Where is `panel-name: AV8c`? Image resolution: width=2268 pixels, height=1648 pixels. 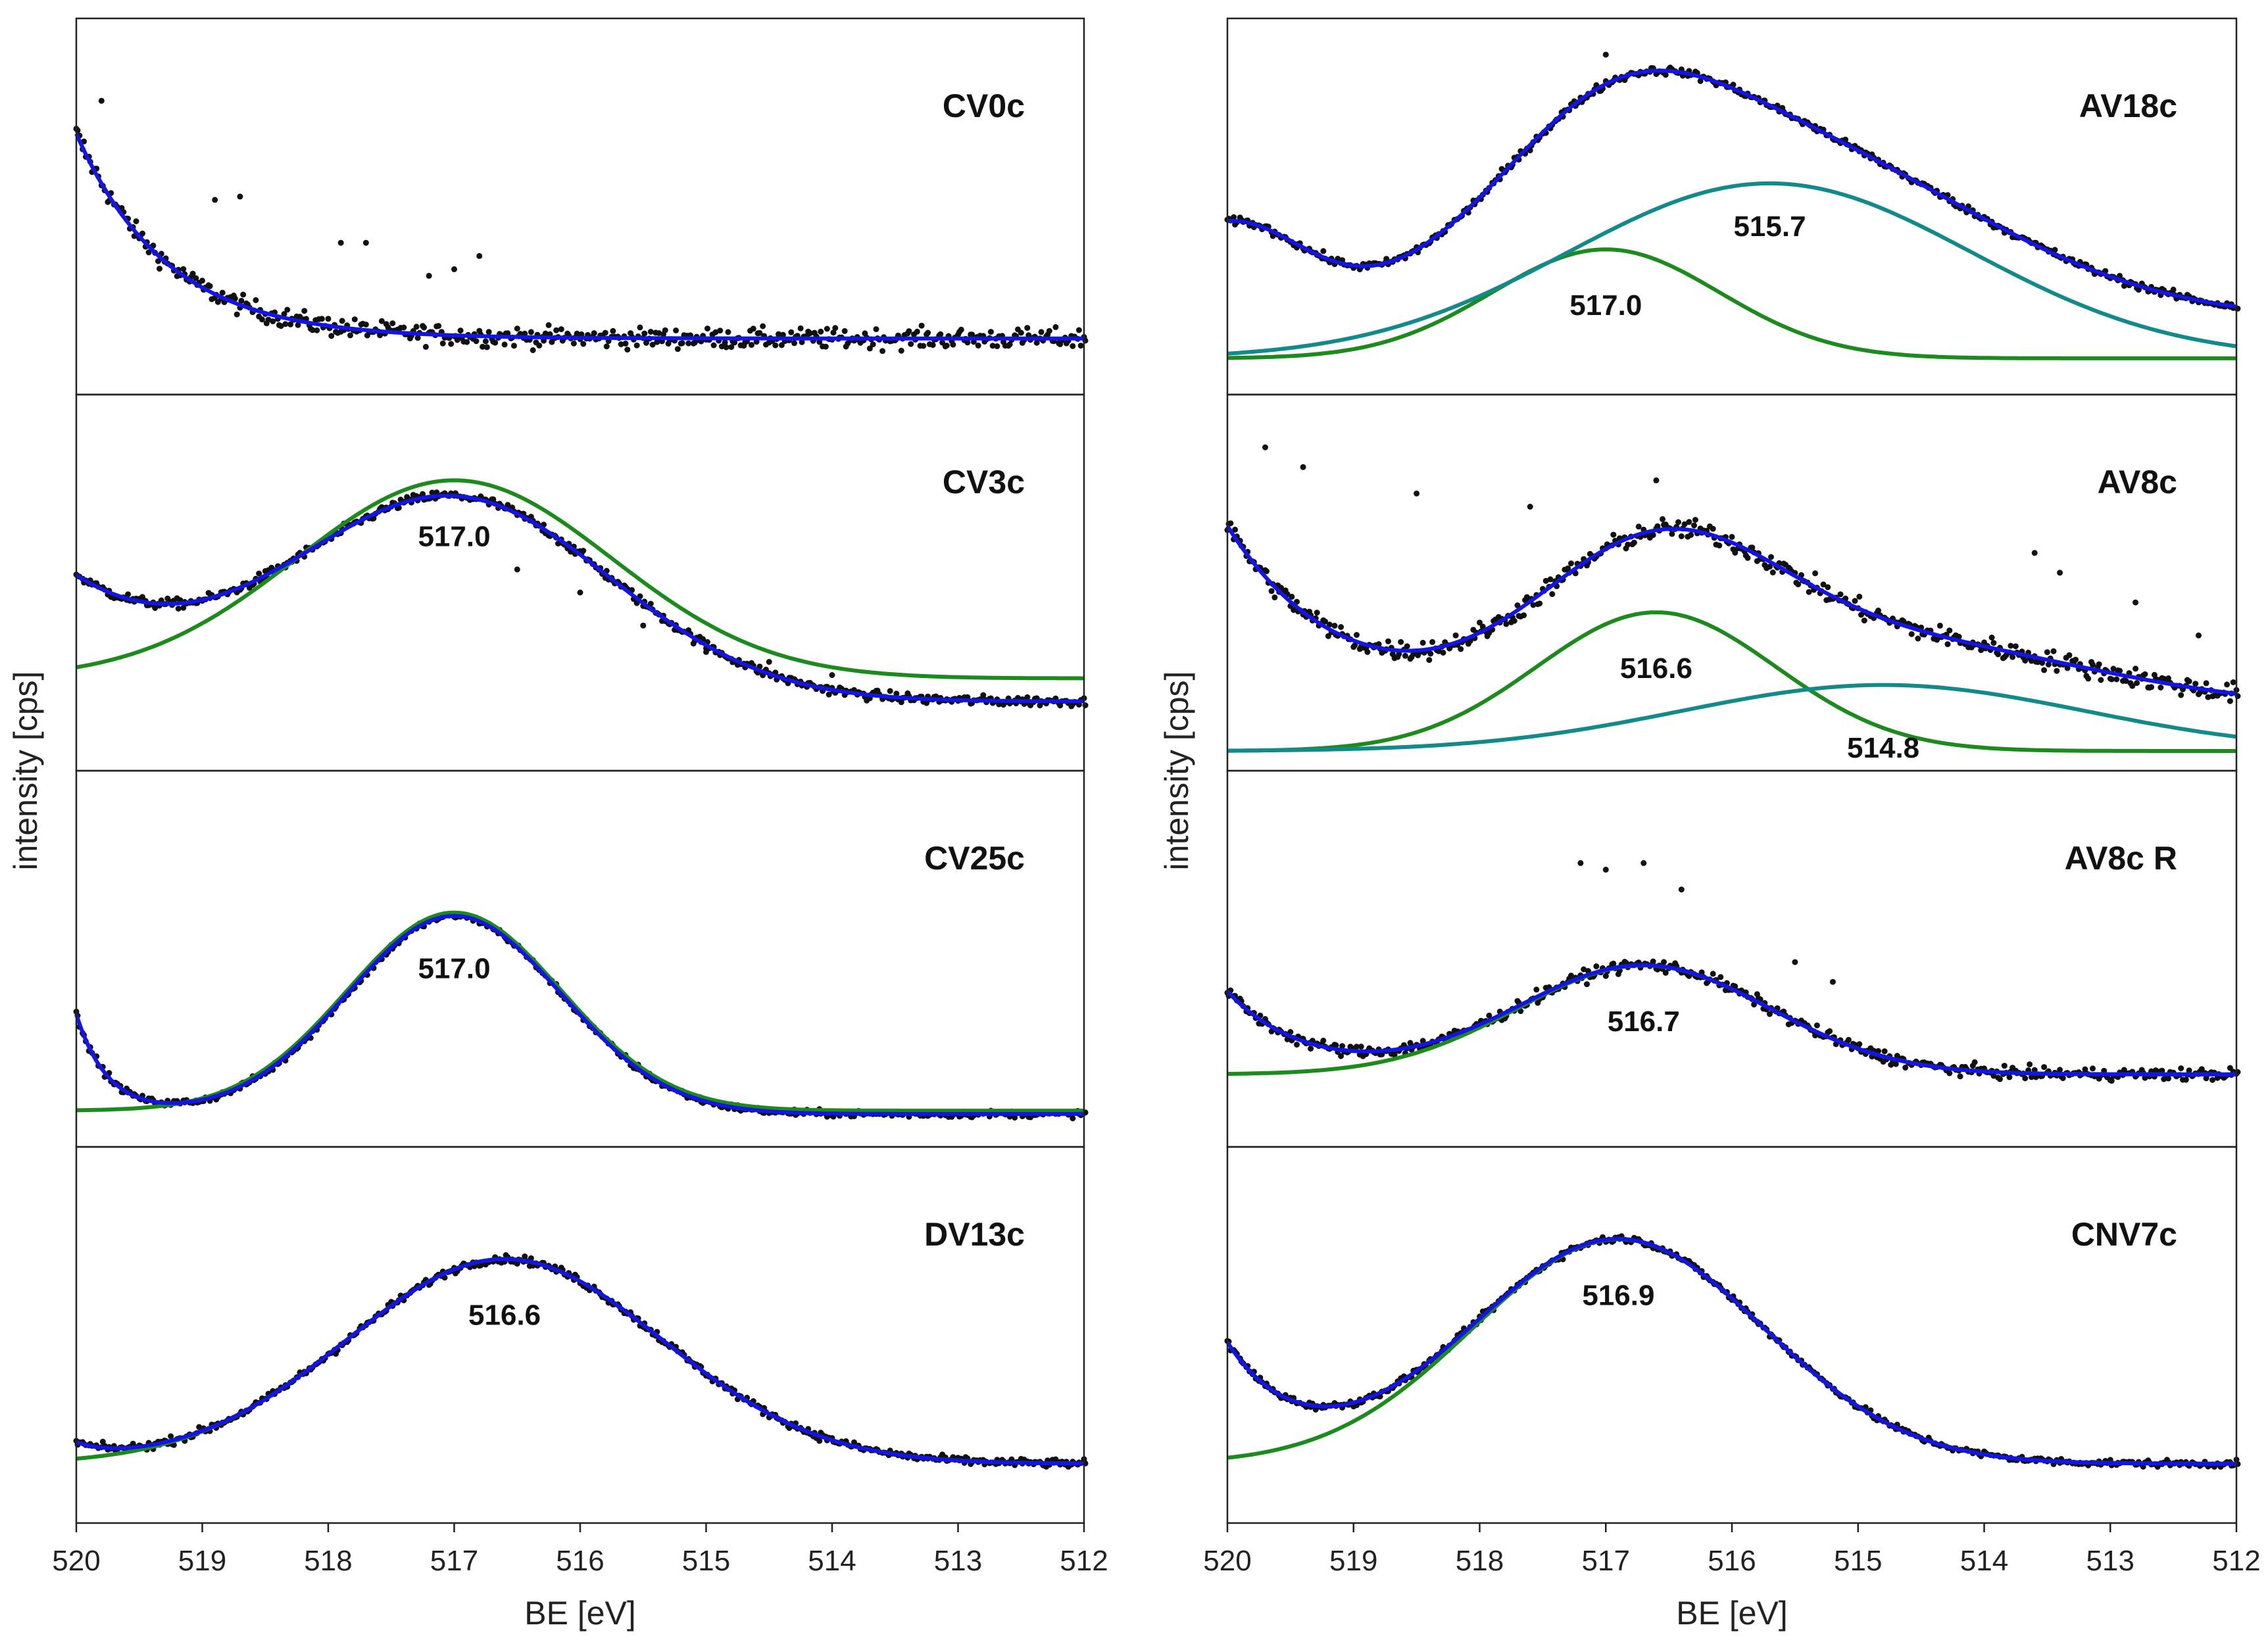
panel-name: AV8c is located at coordinates (2137, 482).